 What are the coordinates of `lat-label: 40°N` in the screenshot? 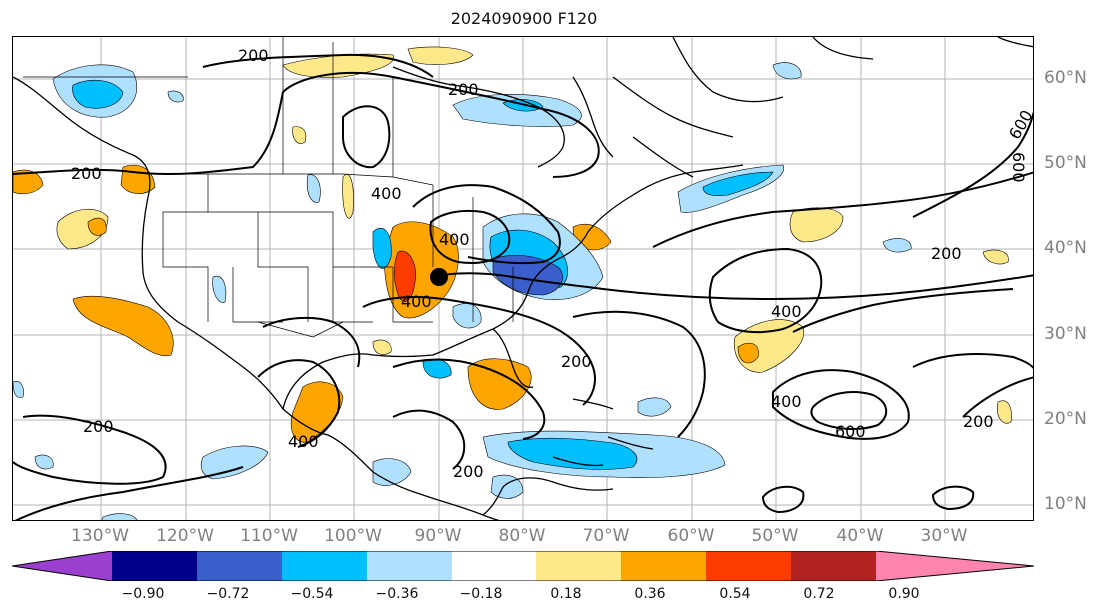 It's located at (1065, 248).